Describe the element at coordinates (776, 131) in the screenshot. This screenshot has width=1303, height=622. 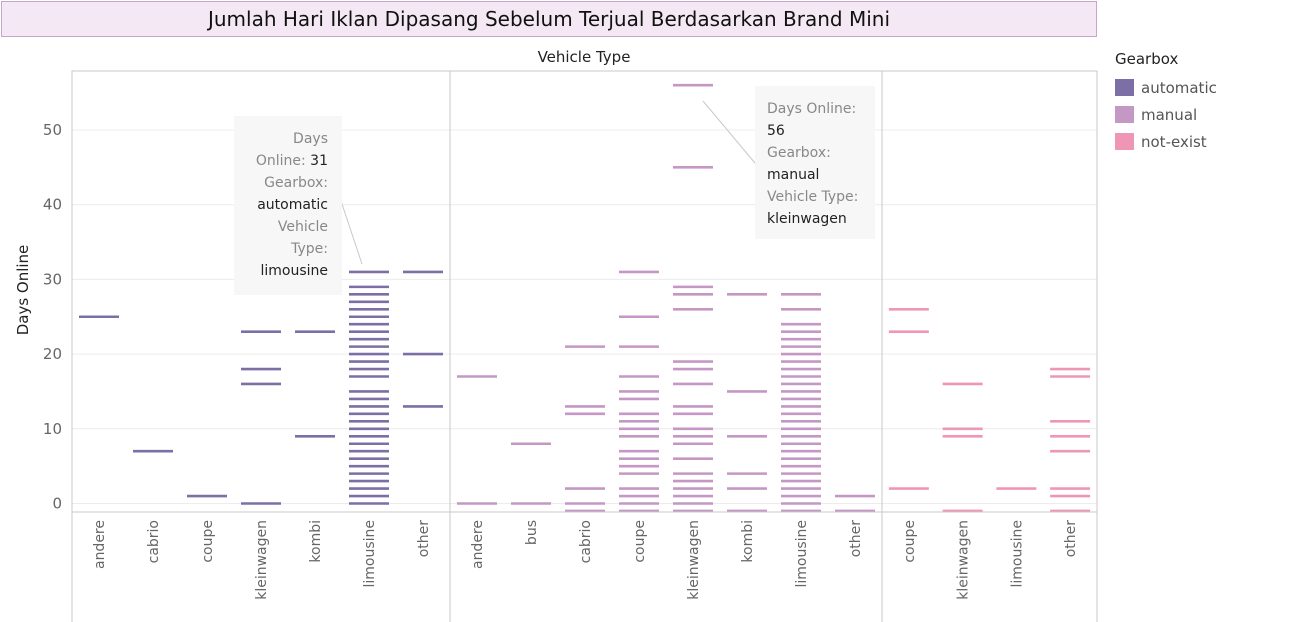
I see `tooltip-2-value-days: 56` at that location.